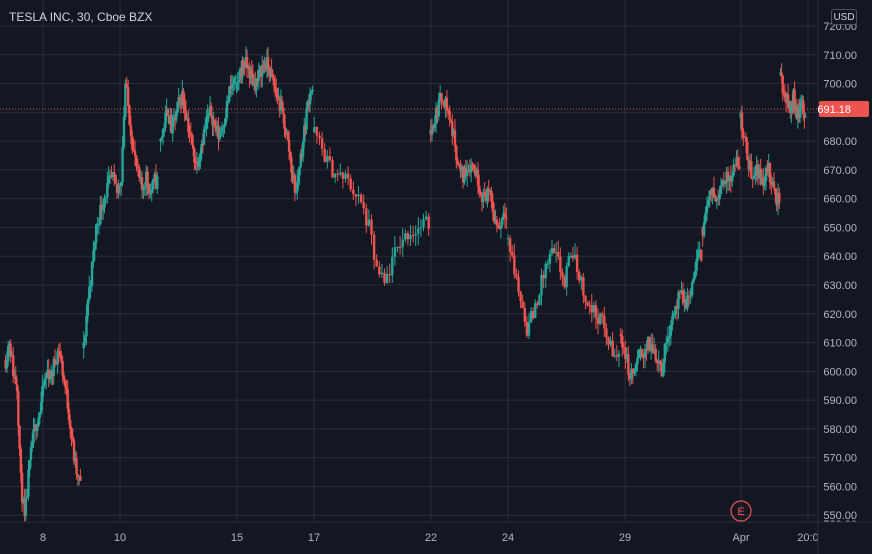 This screenshot has width=872, height=554. Describe the element at coordinates (43, 538) in the screenshot. I see `x-tick-label: 8` at that location.